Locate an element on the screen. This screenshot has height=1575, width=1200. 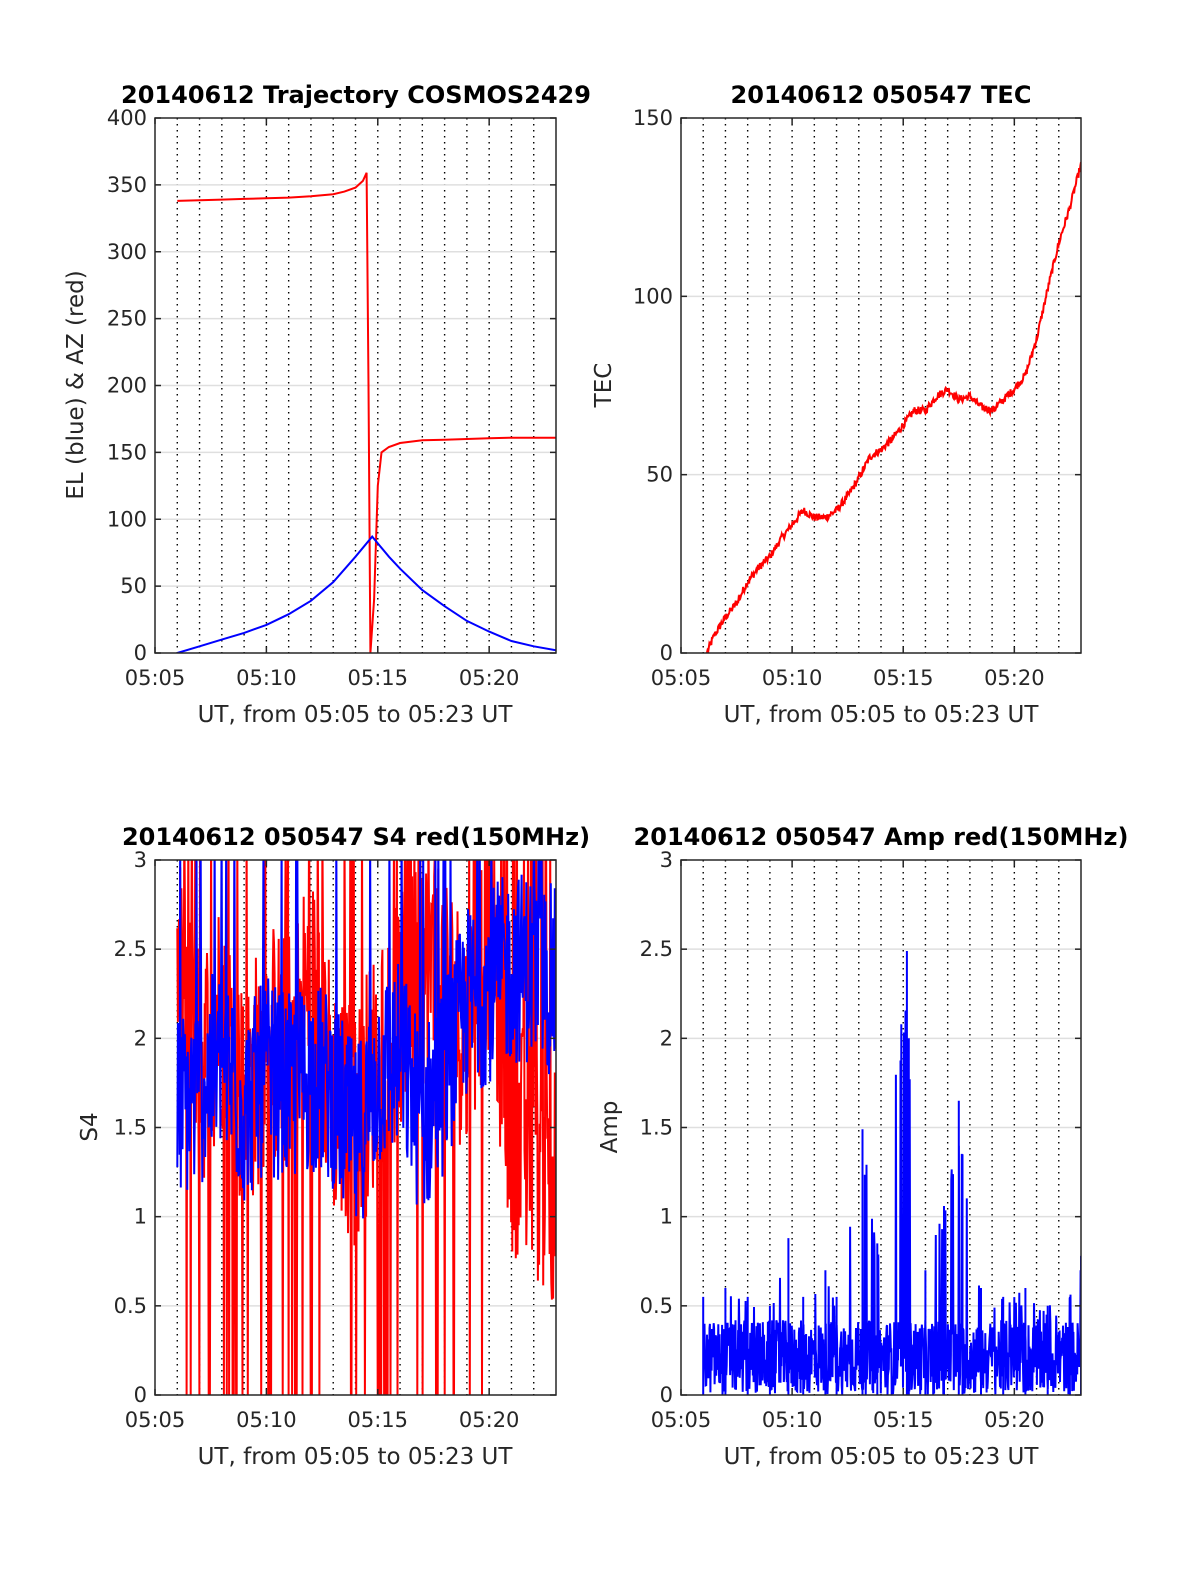
chart-title: 20140612 050547 TEC is located at coordinates (881, 95).